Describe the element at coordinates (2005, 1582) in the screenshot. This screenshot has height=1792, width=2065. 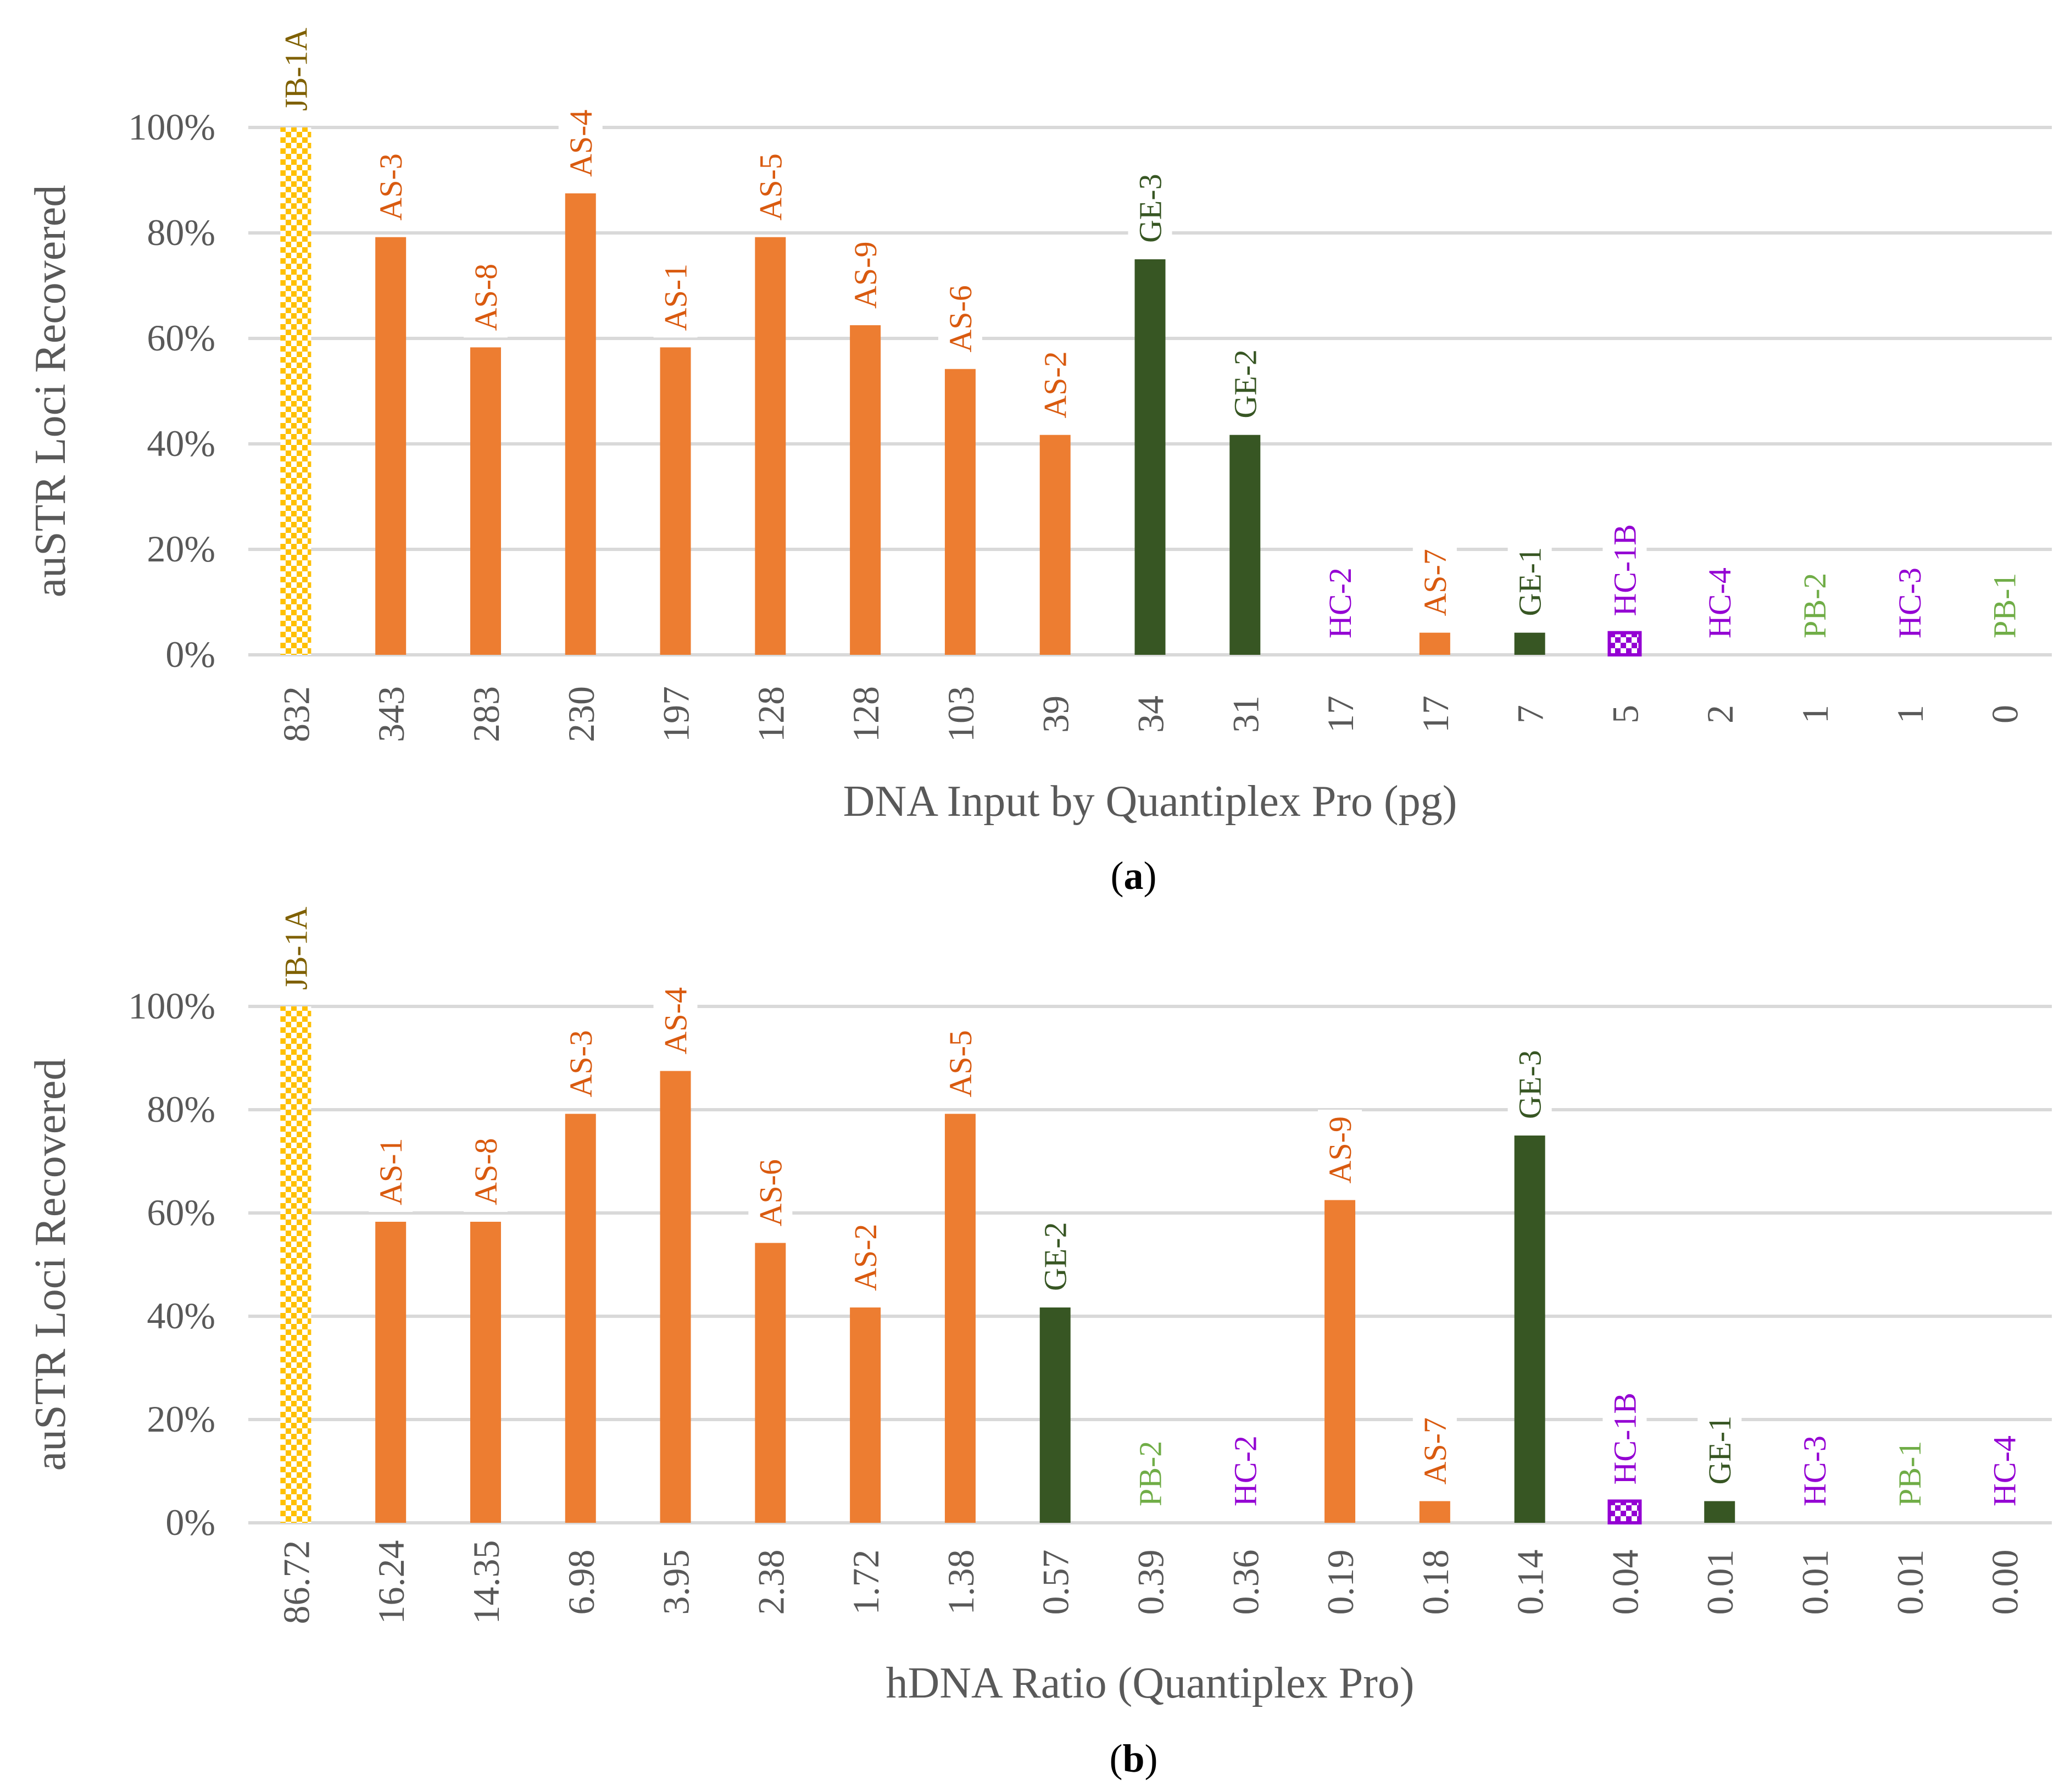
I see `x-tick-label: 0.00` at that location.